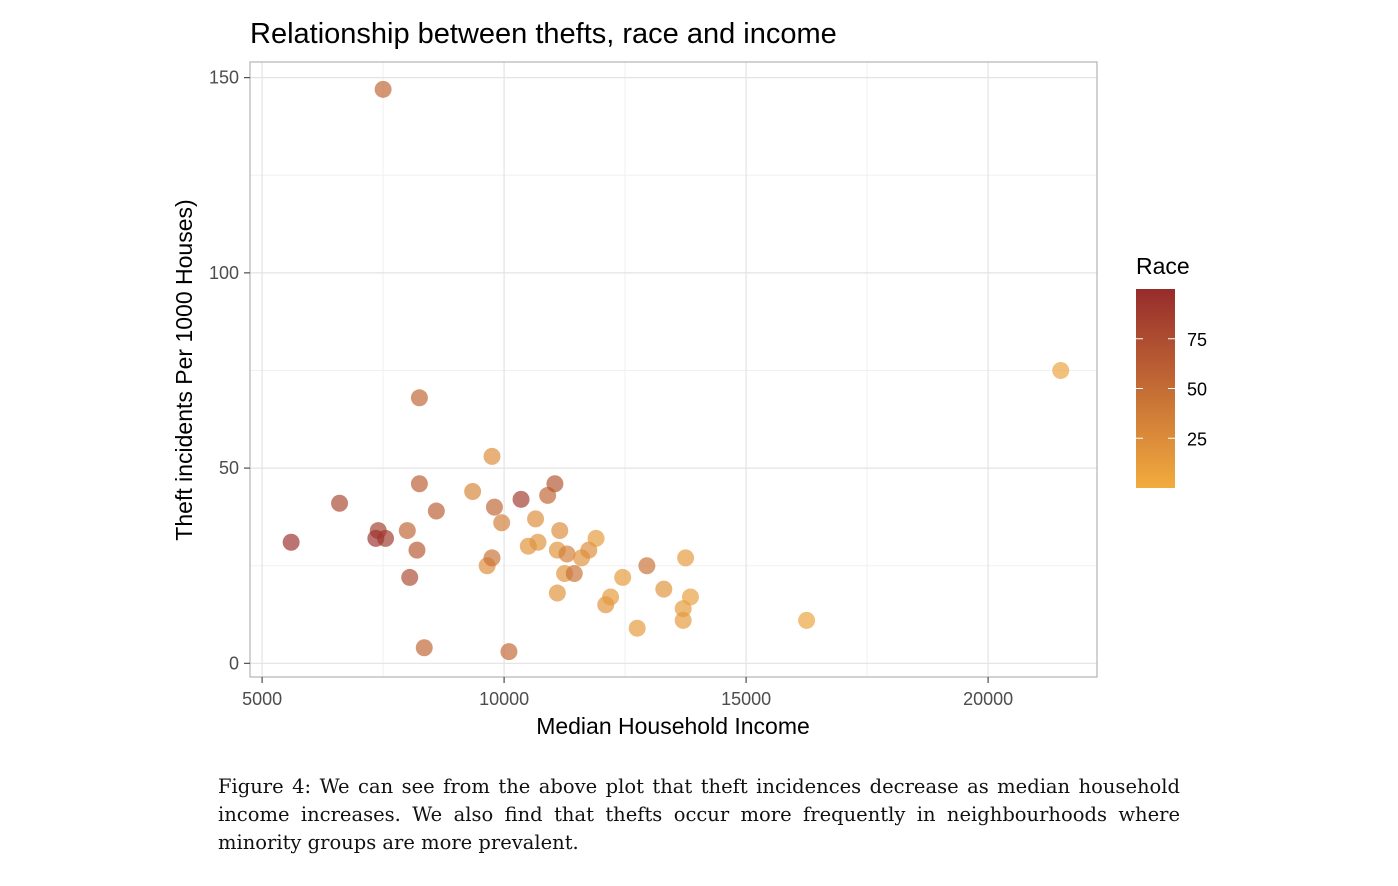 The height and width of the screenshot is (886, 1398). What do you see at coordinates (673, 726) in the screenshot?
I see `x-axis-title: Median Household Income` at bounding box center [673, 726].